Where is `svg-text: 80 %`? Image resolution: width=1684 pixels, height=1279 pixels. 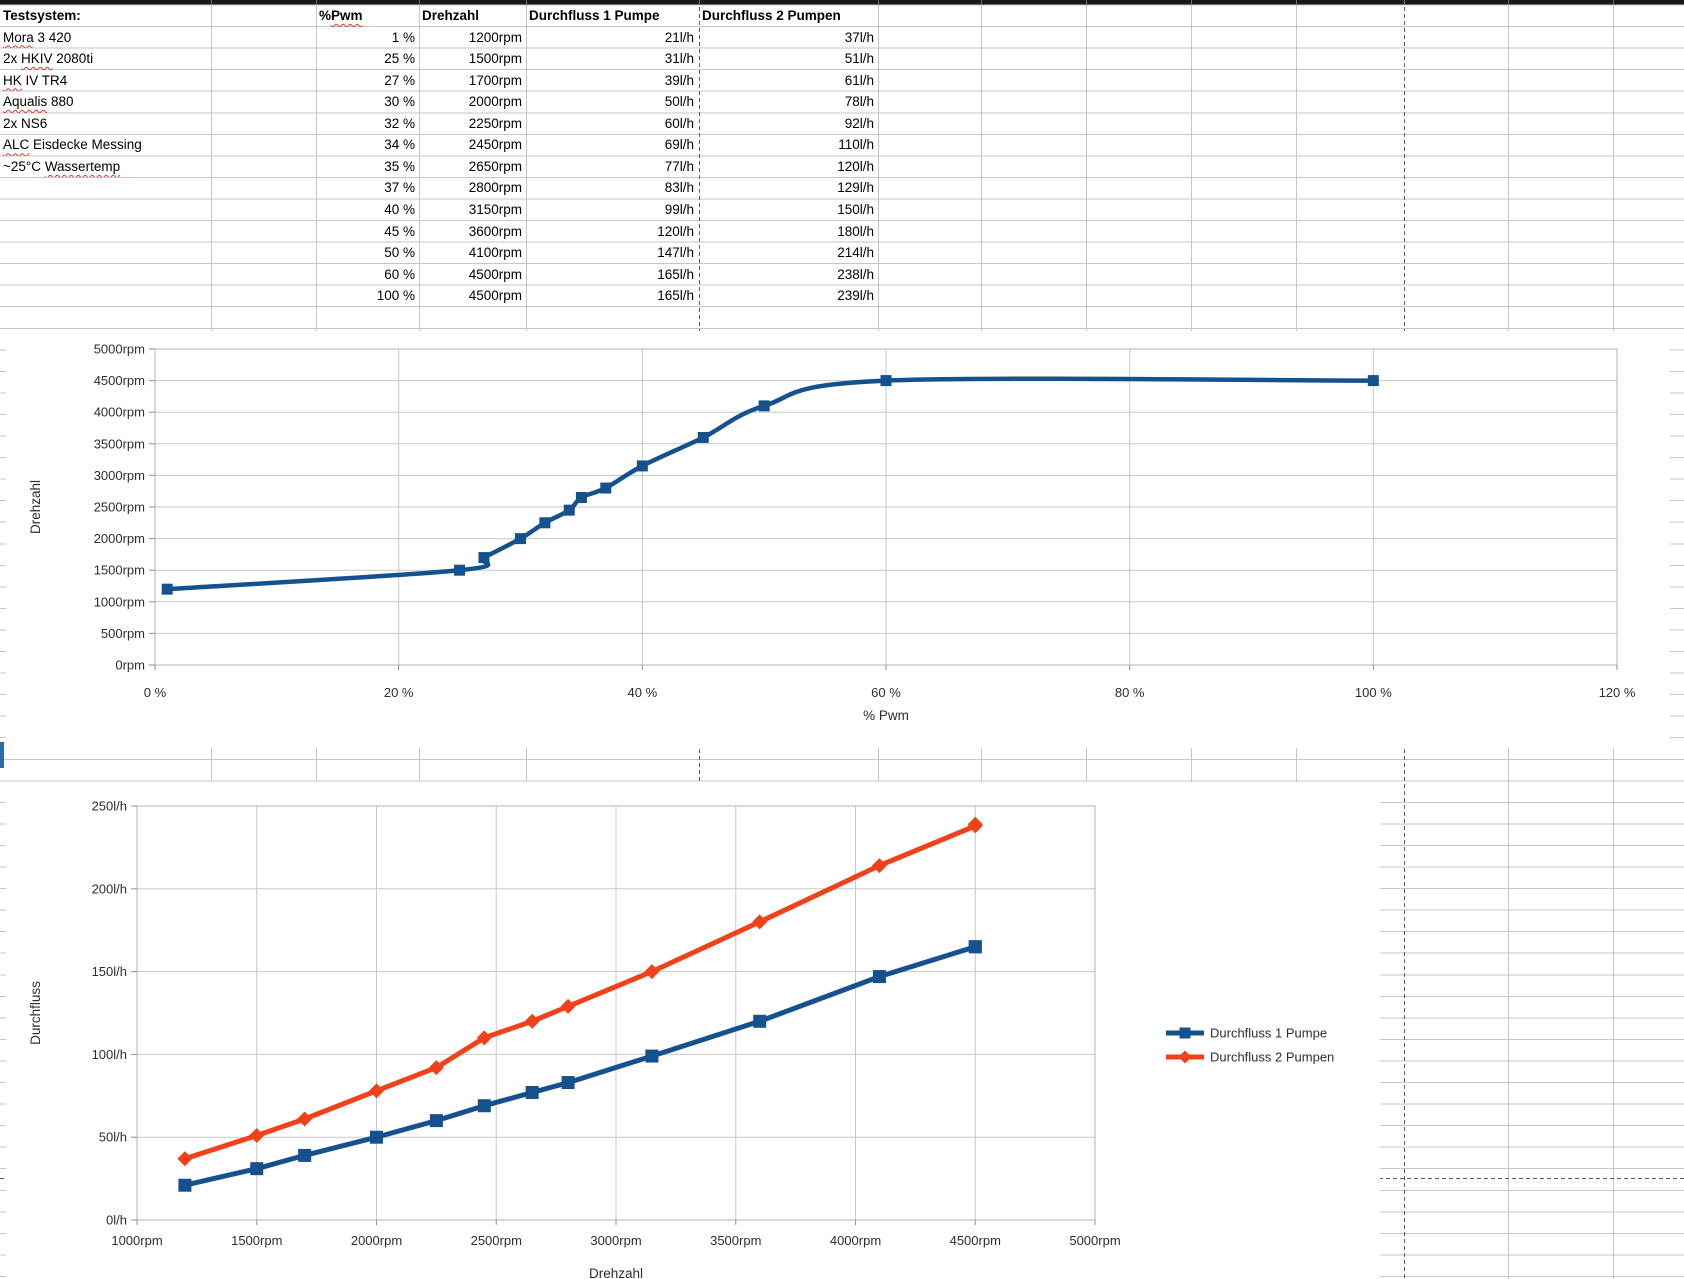
svg-text: 80 % is located at coordinates (1130, 692).